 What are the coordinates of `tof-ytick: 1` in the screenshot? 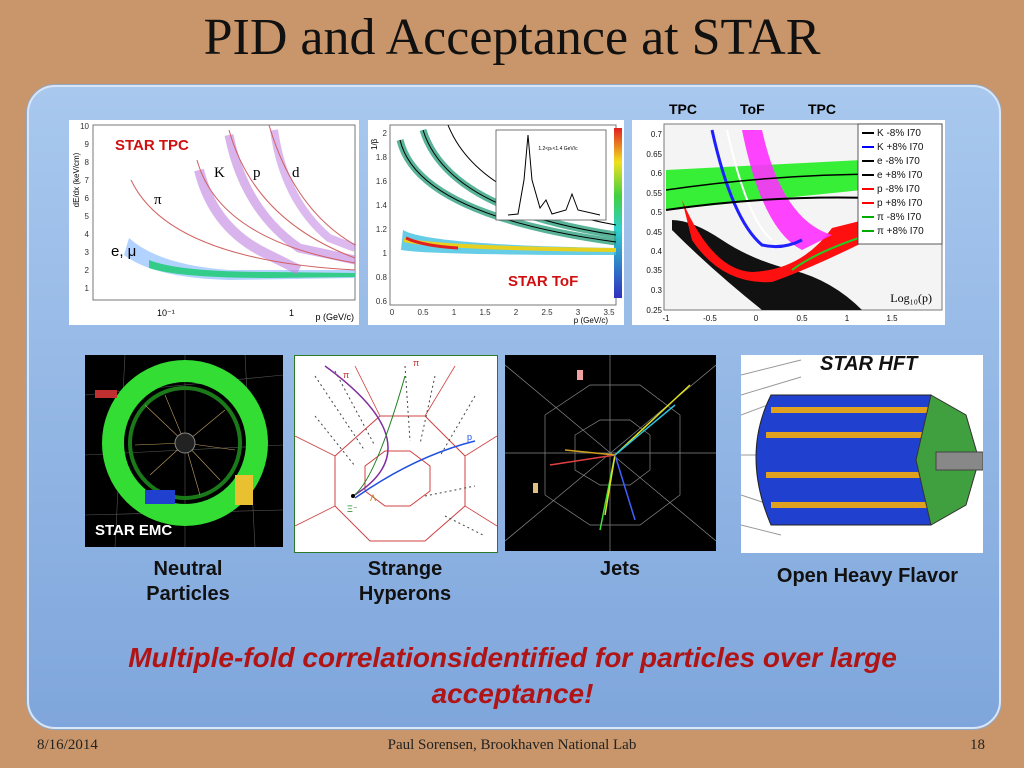 It's located at (385, 253).